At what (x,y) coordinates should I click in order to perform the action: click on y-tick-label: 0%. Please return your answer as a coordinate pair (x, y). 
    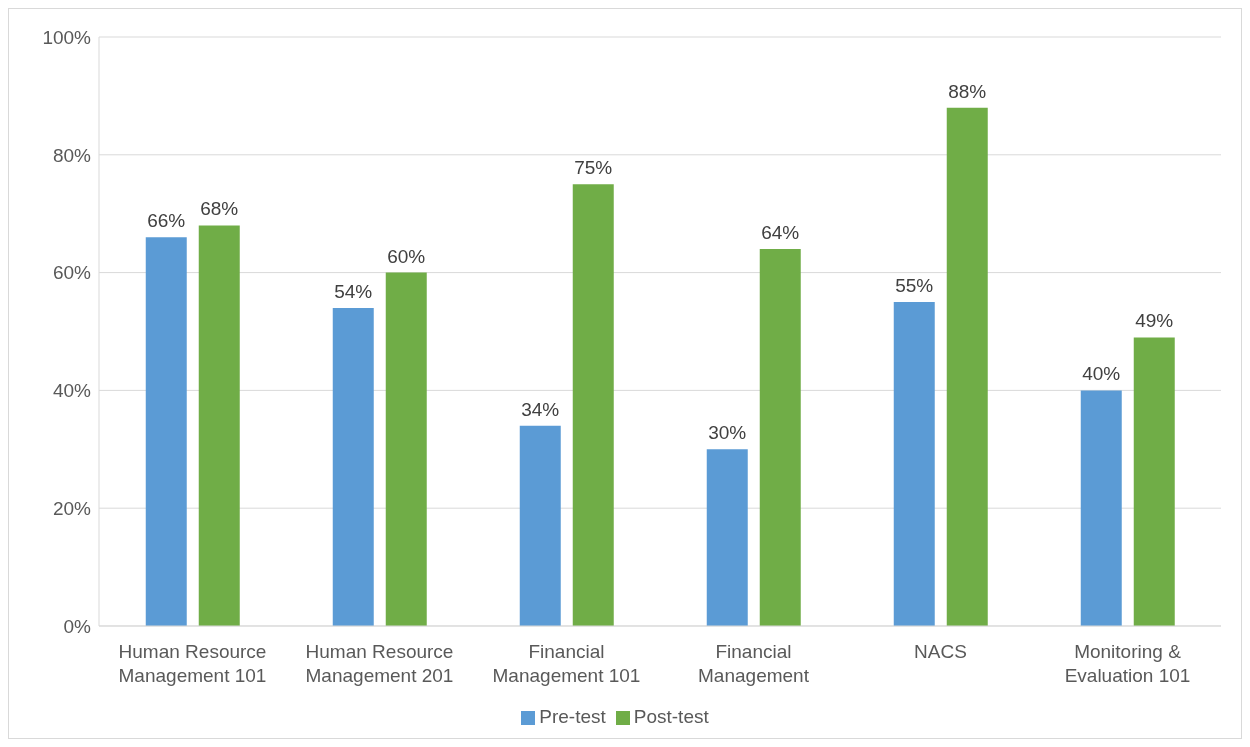
    Looking at the image, I should click on (77, 626).